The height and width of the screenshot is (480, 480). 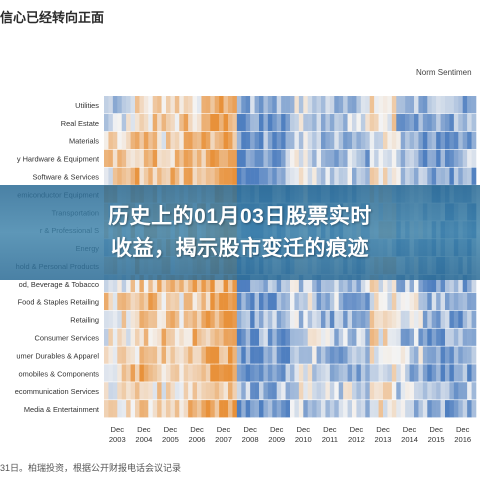 I want to click on x-tick-year: 2003, so click(x=117, y=439).